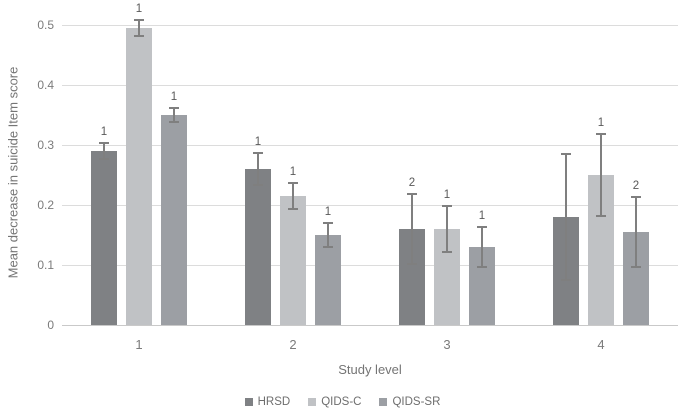 This screenshot has width=685, height=415. Describe the element at coordinates (328, 280) in the screenshot. I see `bar-qids-sr-group2` at that location.